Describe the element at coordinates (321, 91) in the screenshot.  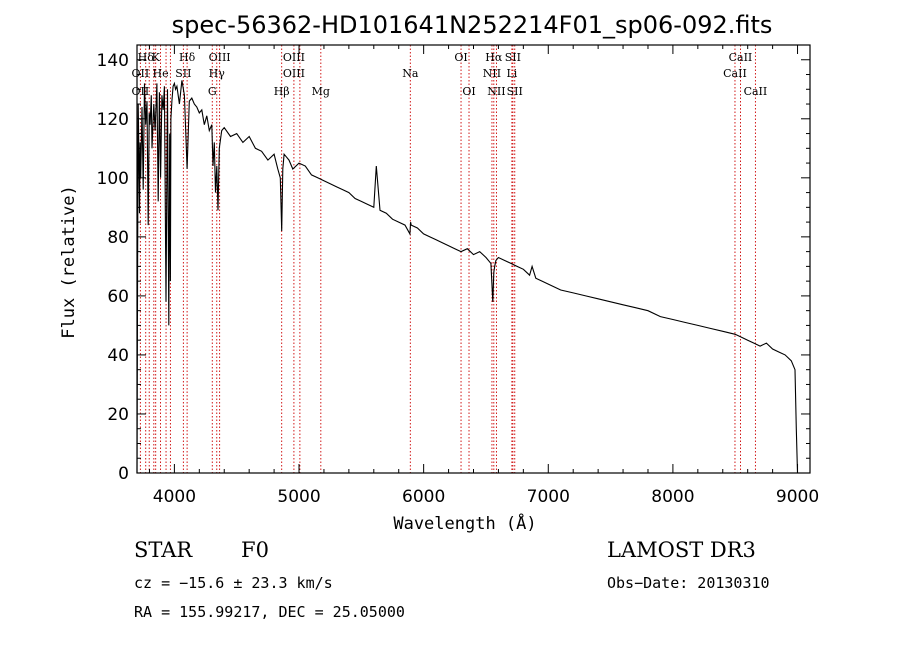
I see `line-marker-label: Mg` at that location.